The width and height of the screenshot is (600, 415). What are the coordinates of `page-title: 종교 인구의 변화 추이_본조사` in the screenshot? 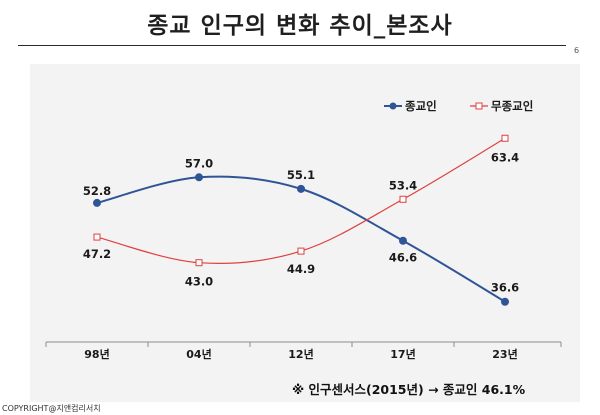 It's located at (300, 26).